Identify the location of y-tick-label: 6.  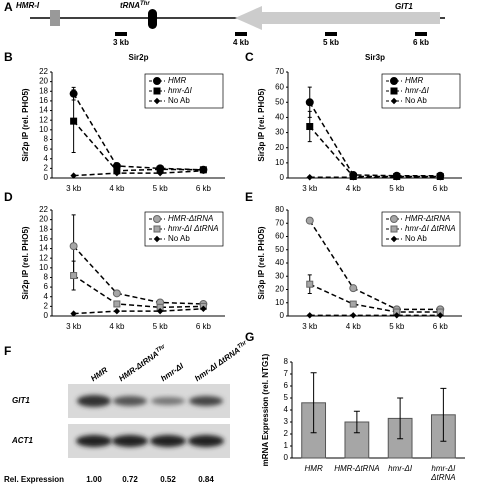
(46, 286).